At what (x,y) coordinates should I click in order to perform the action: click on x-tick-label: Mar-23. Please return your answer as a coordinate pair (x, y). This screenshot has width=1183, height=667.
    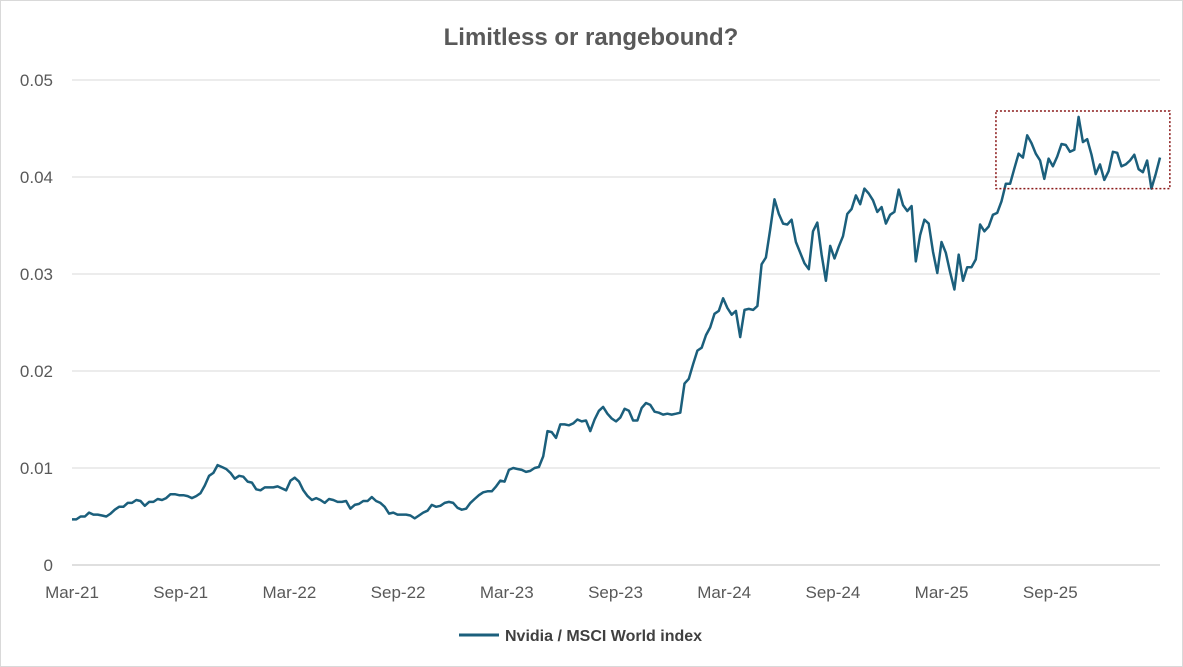
    Looking at the image, I should click on (507, 592).